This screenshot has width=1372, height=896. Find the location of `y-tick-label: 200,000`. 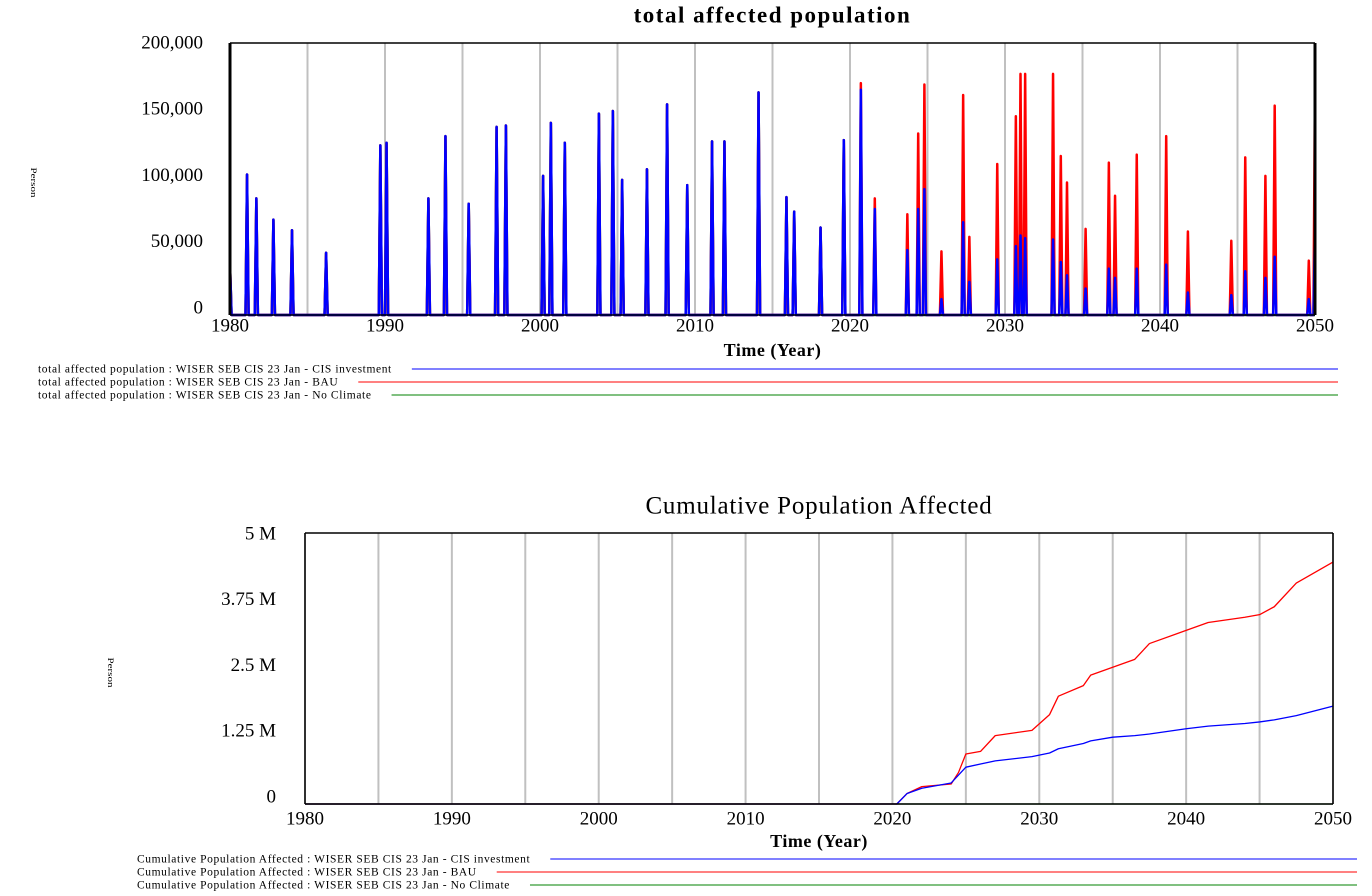

y-tick-label: 200,000 is located at coordinates (172, 42).